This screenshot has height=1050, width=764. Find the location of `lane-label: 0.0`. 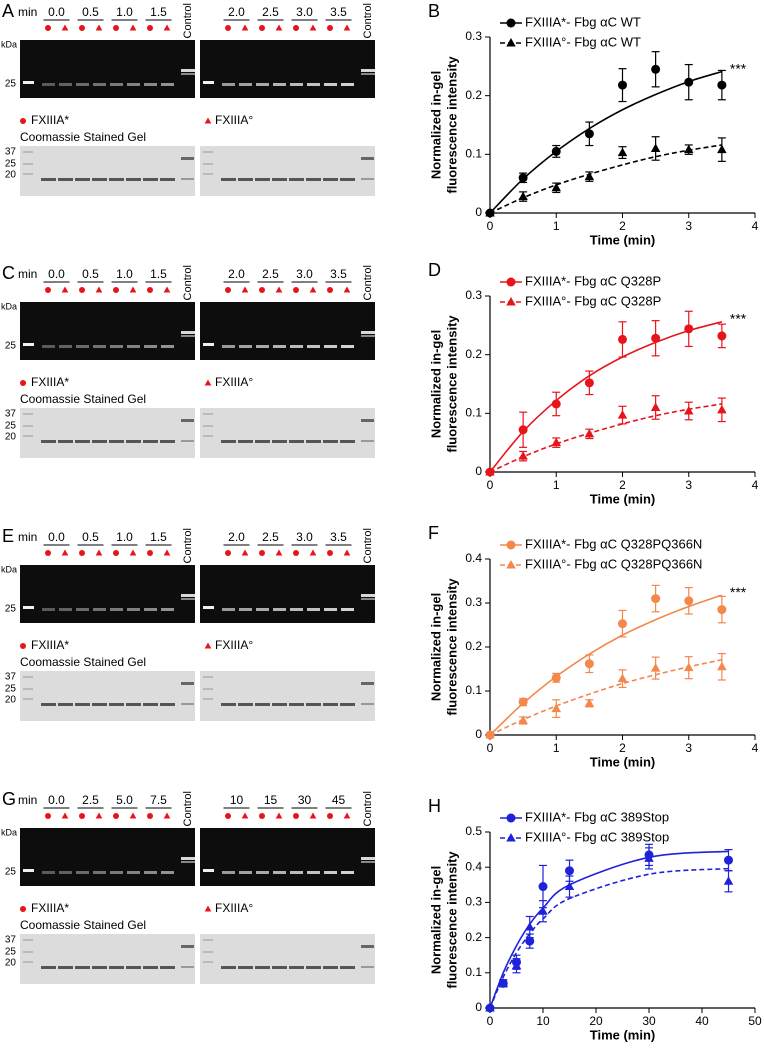

lane-label: 0.0 is located at coordinates (56, 800).